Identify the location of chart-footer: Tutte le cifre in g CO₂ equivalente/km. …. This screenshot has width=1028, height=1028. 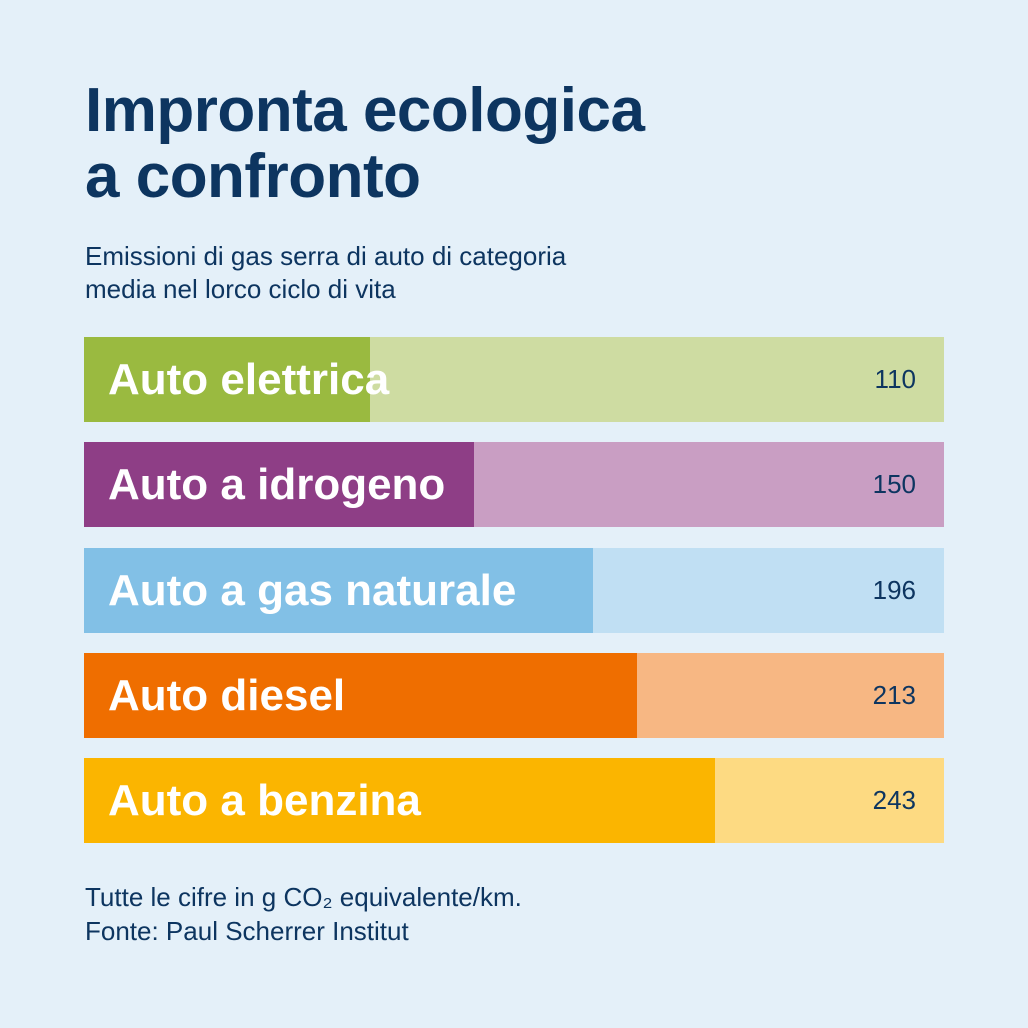
(485, 914).